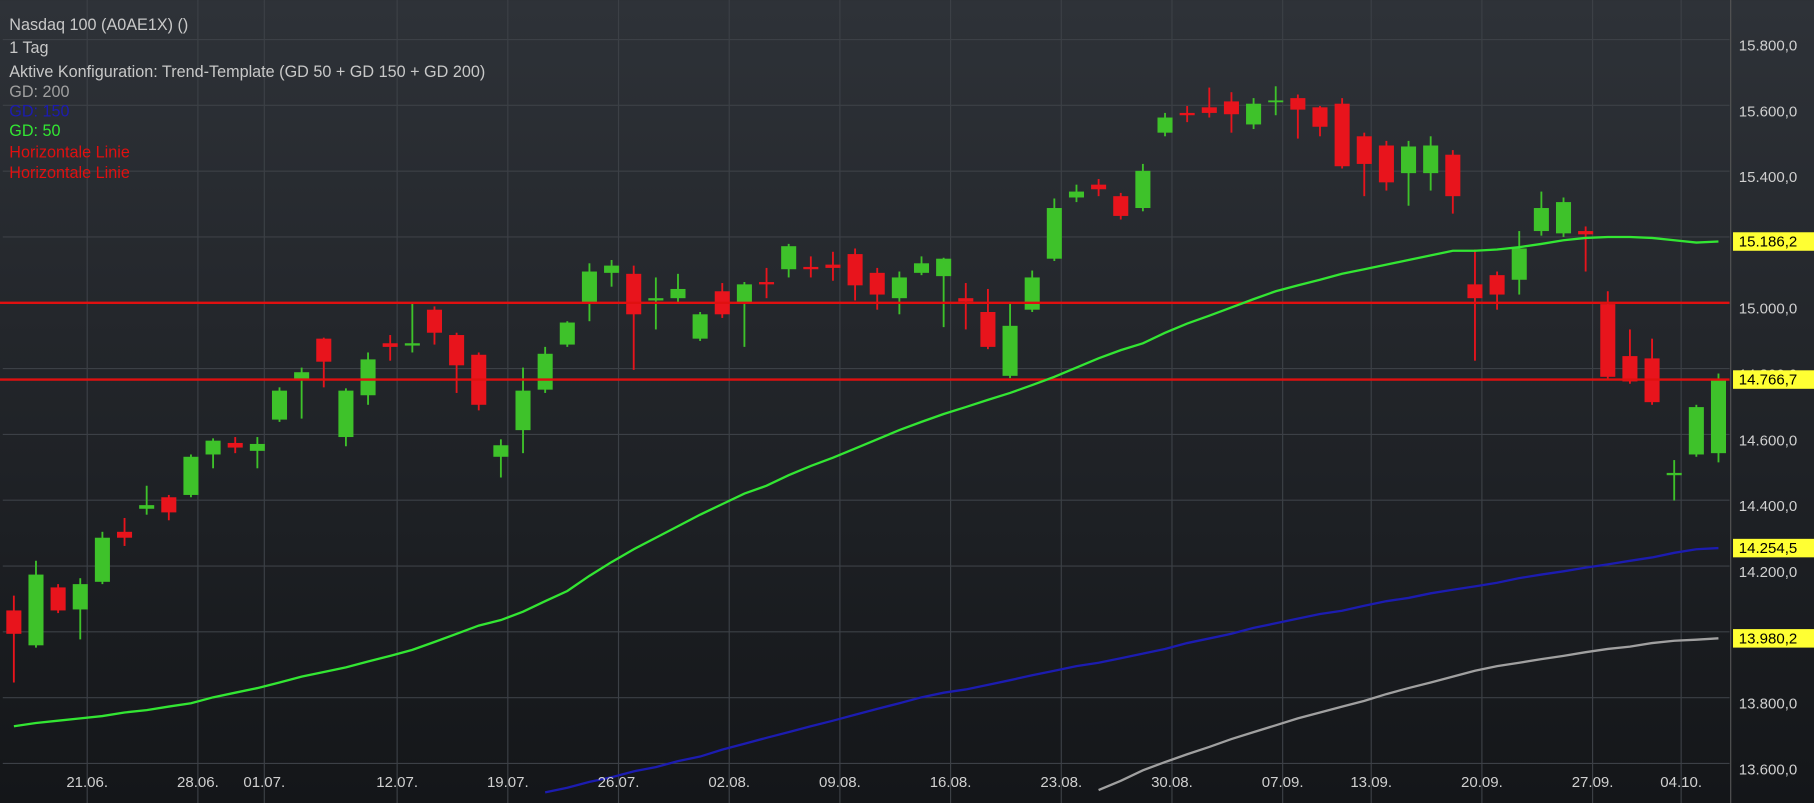  What do you see at coordinates (98, 25) in the screenshot?
I see `chart-title: Nasdaq 100 (A0AE1X) ()` at bounding box center [98, 25].